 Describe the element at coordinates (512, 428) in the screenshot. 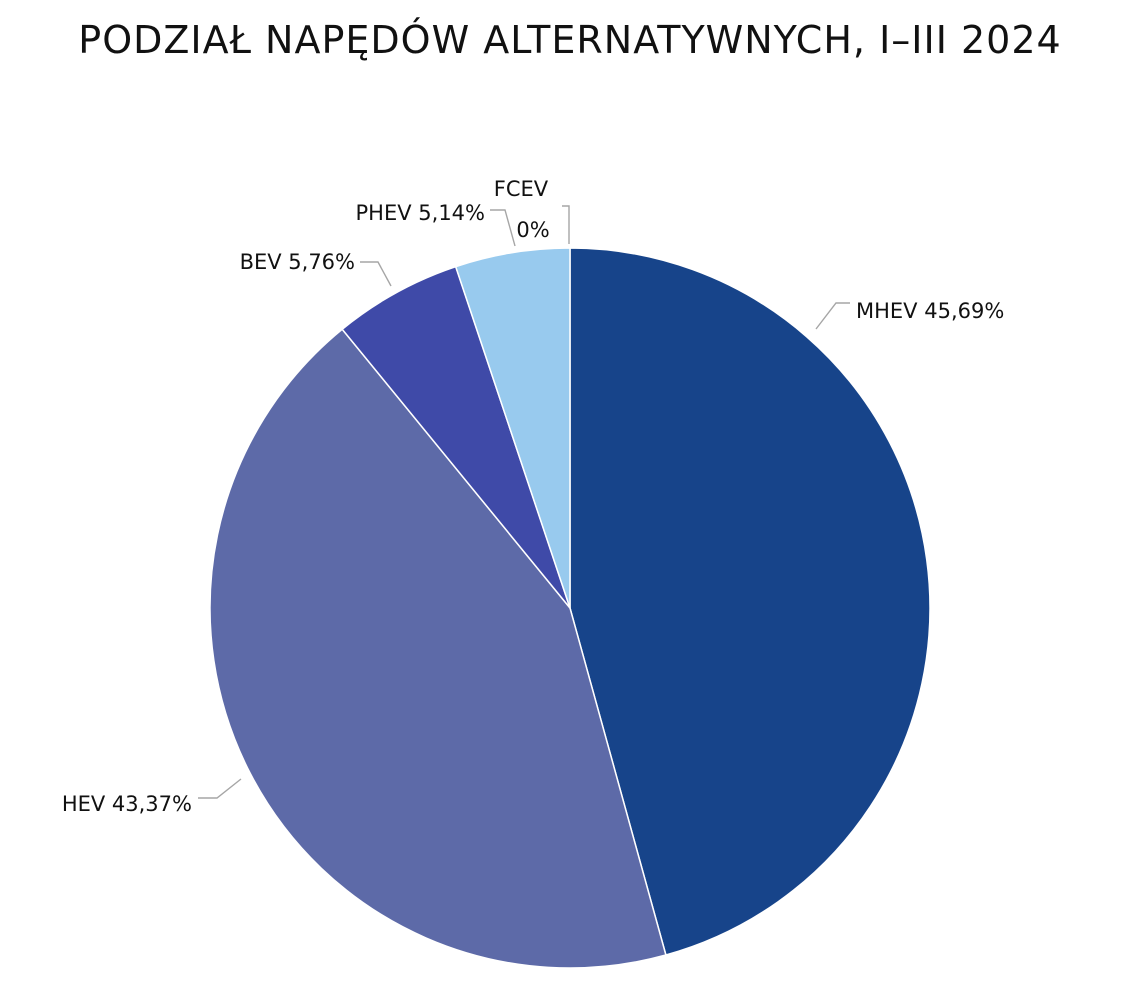

I see `pie-slice-phev` at that location.